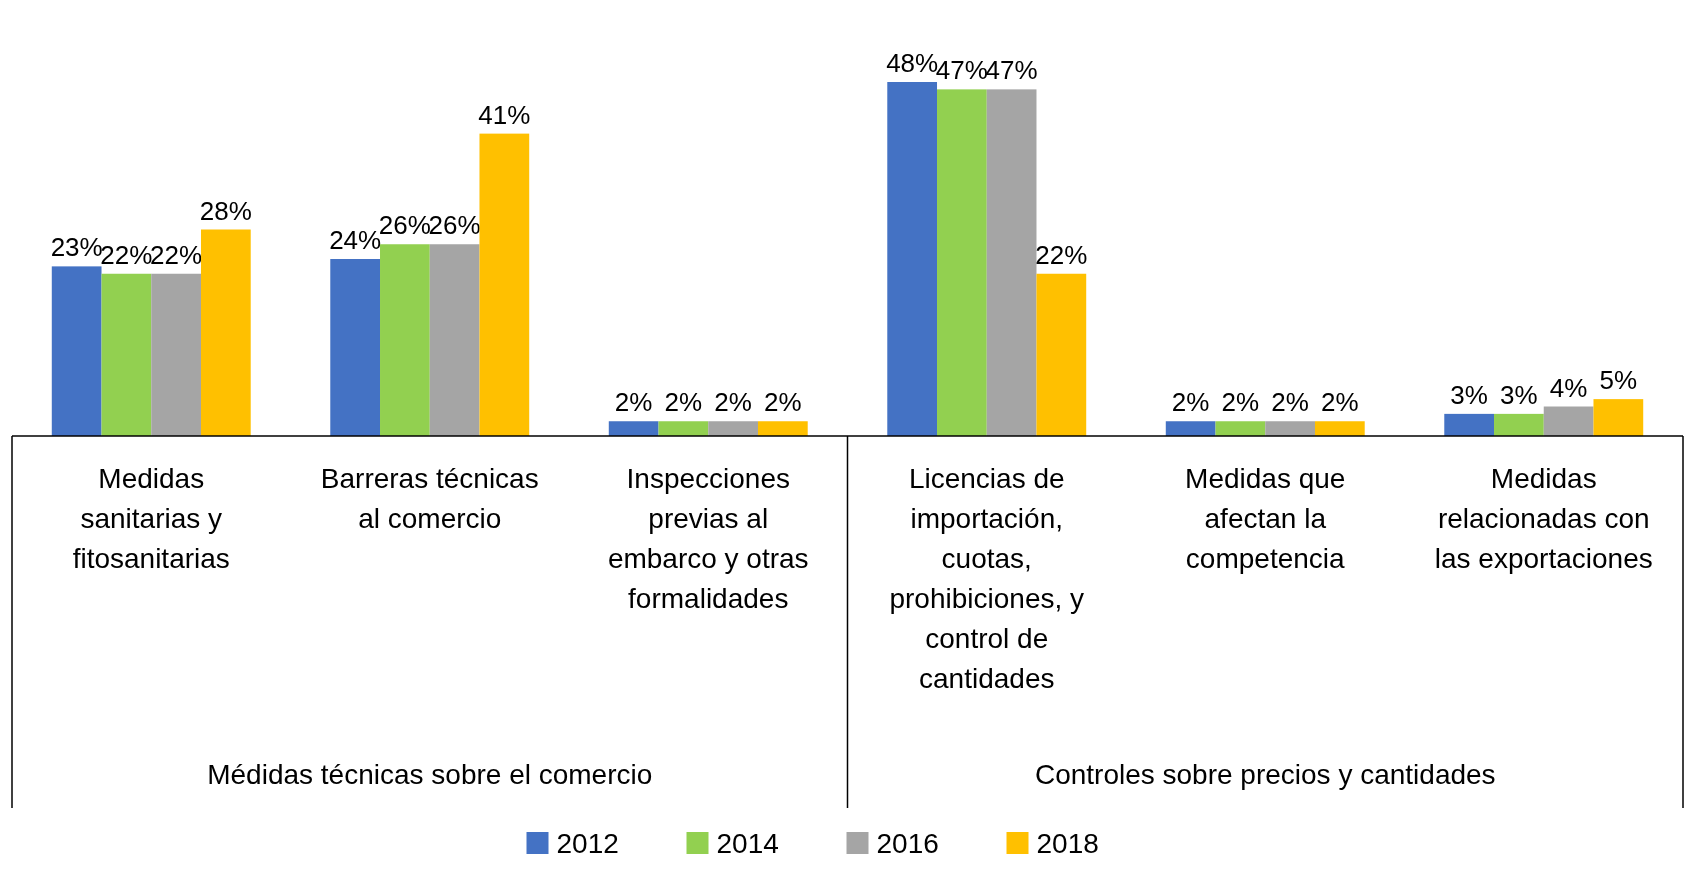  What do you see at coordinates (1011, 70) in the screenshot?
I see `data-label: 47%` at bounding box center [1011, 70].